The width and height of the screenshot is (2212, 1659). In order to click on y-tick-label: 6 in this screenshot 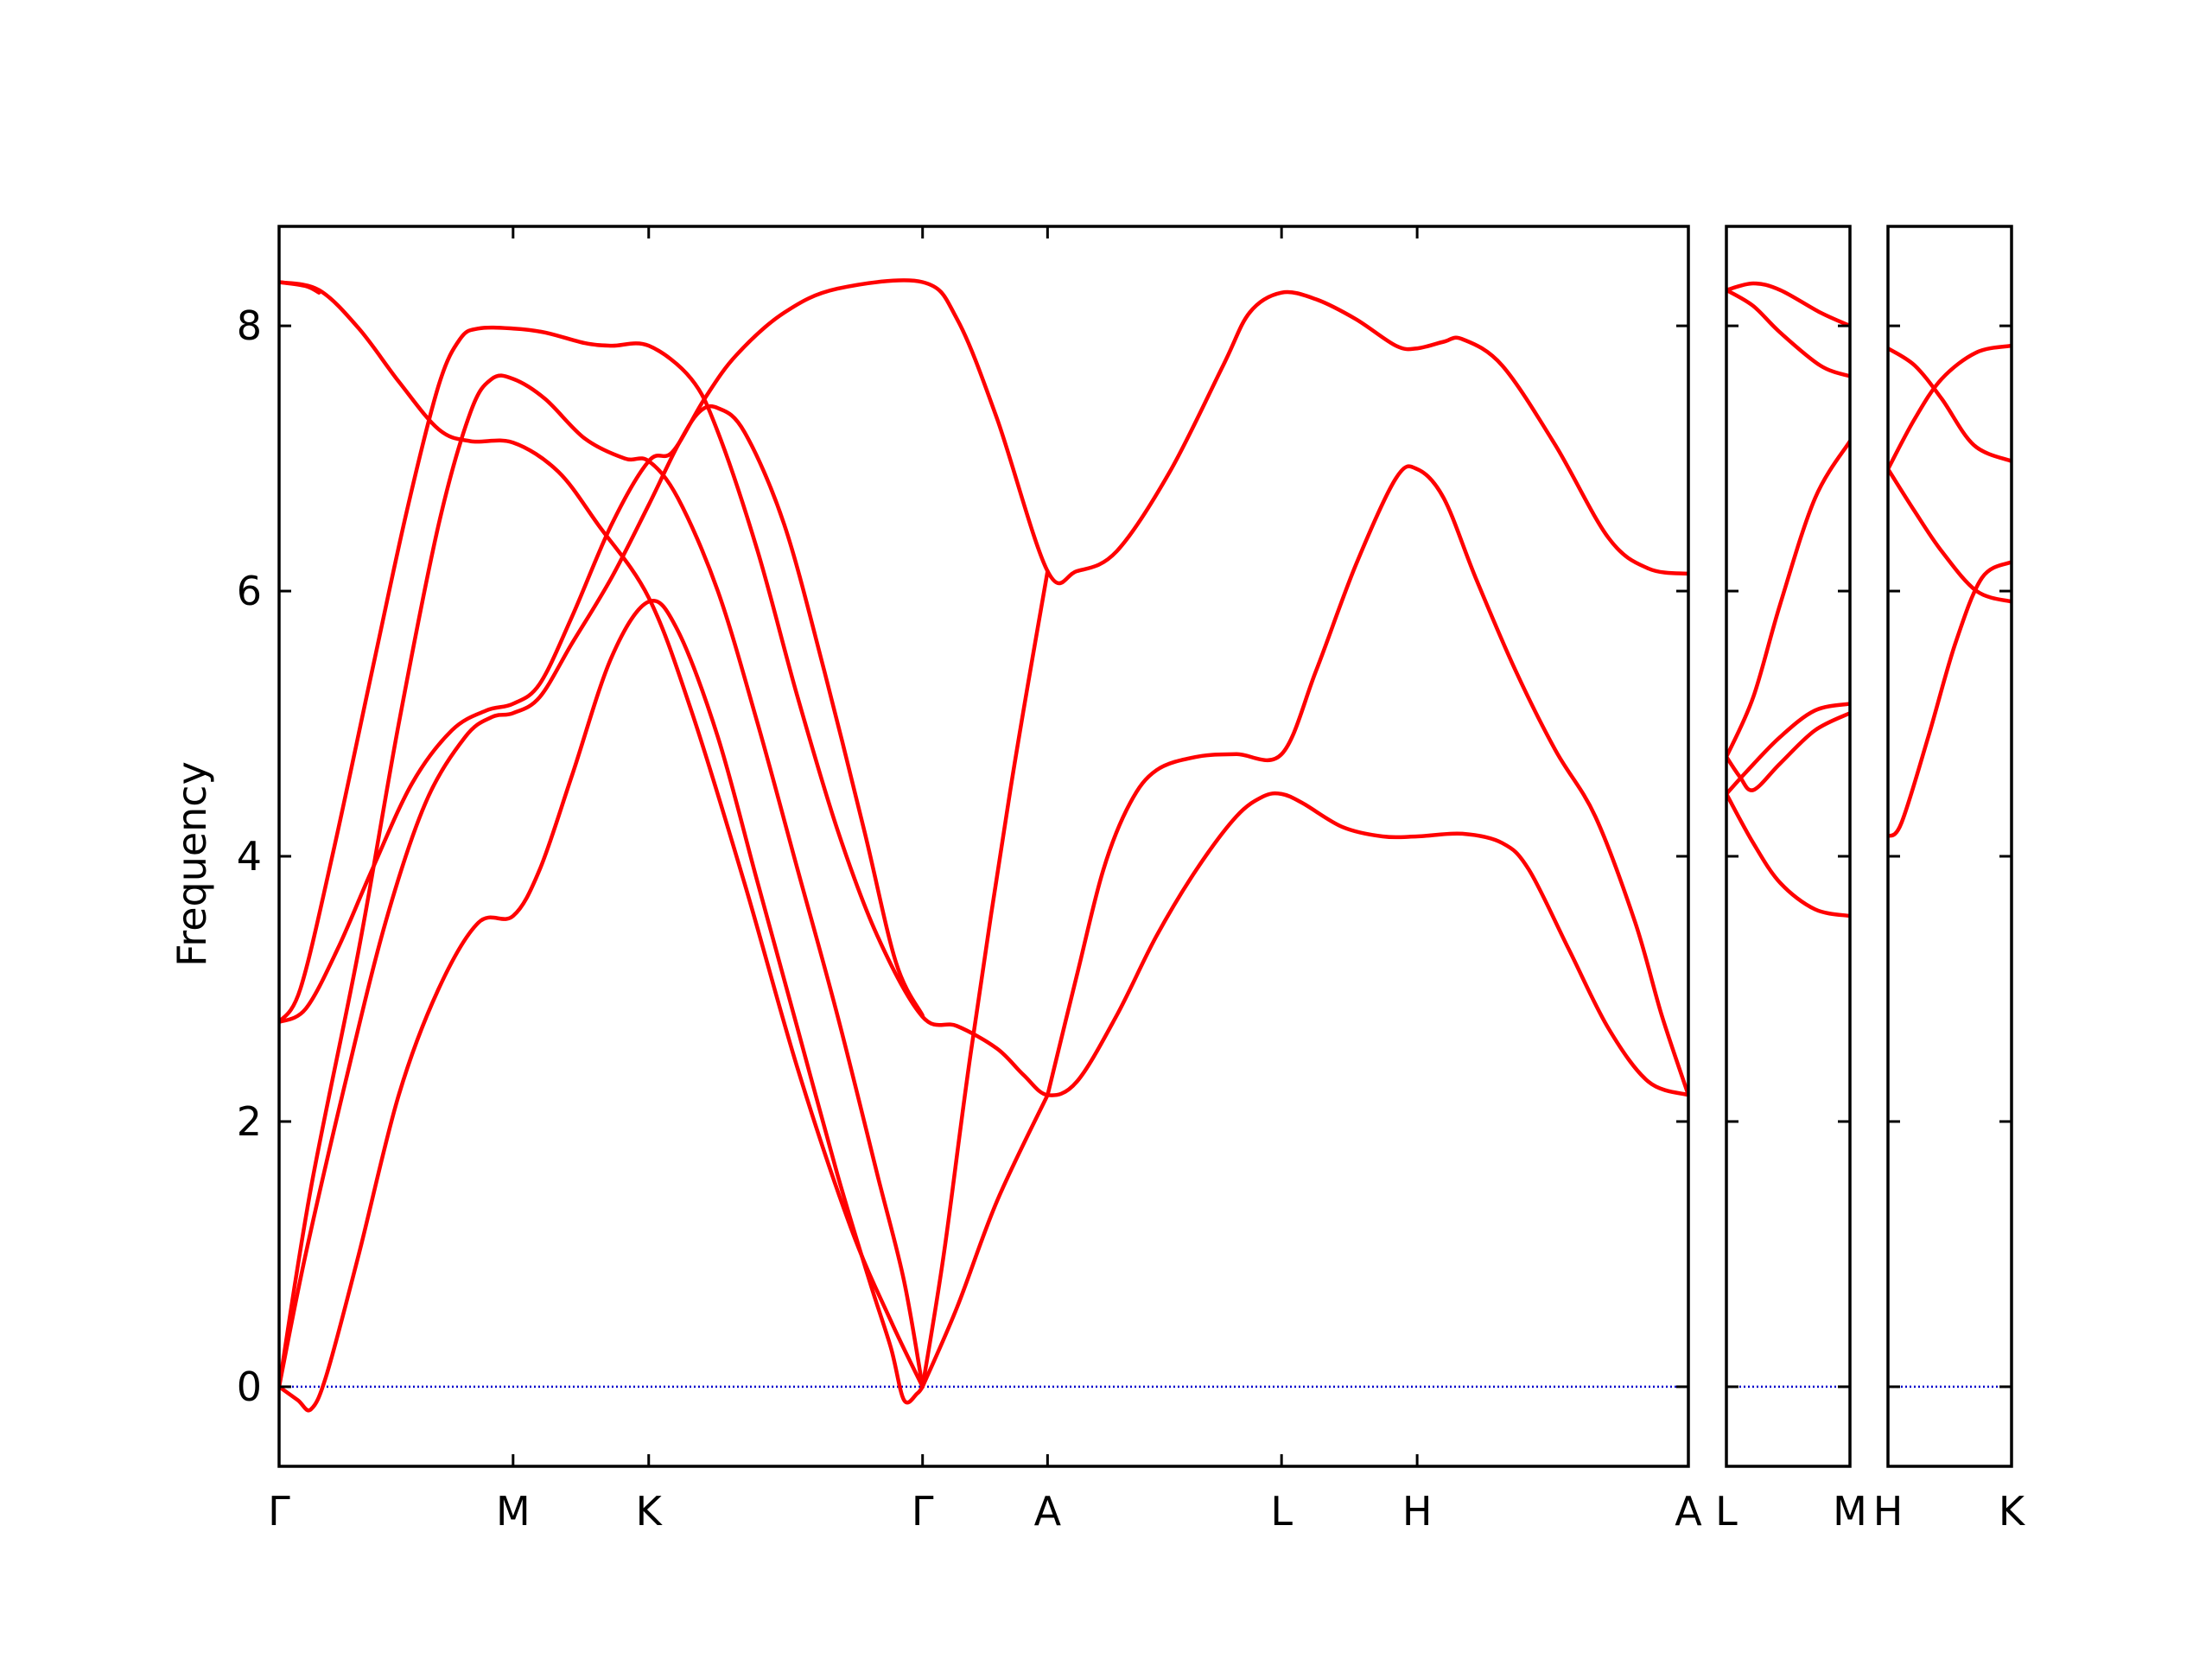, I will do `click(249, 591)`.